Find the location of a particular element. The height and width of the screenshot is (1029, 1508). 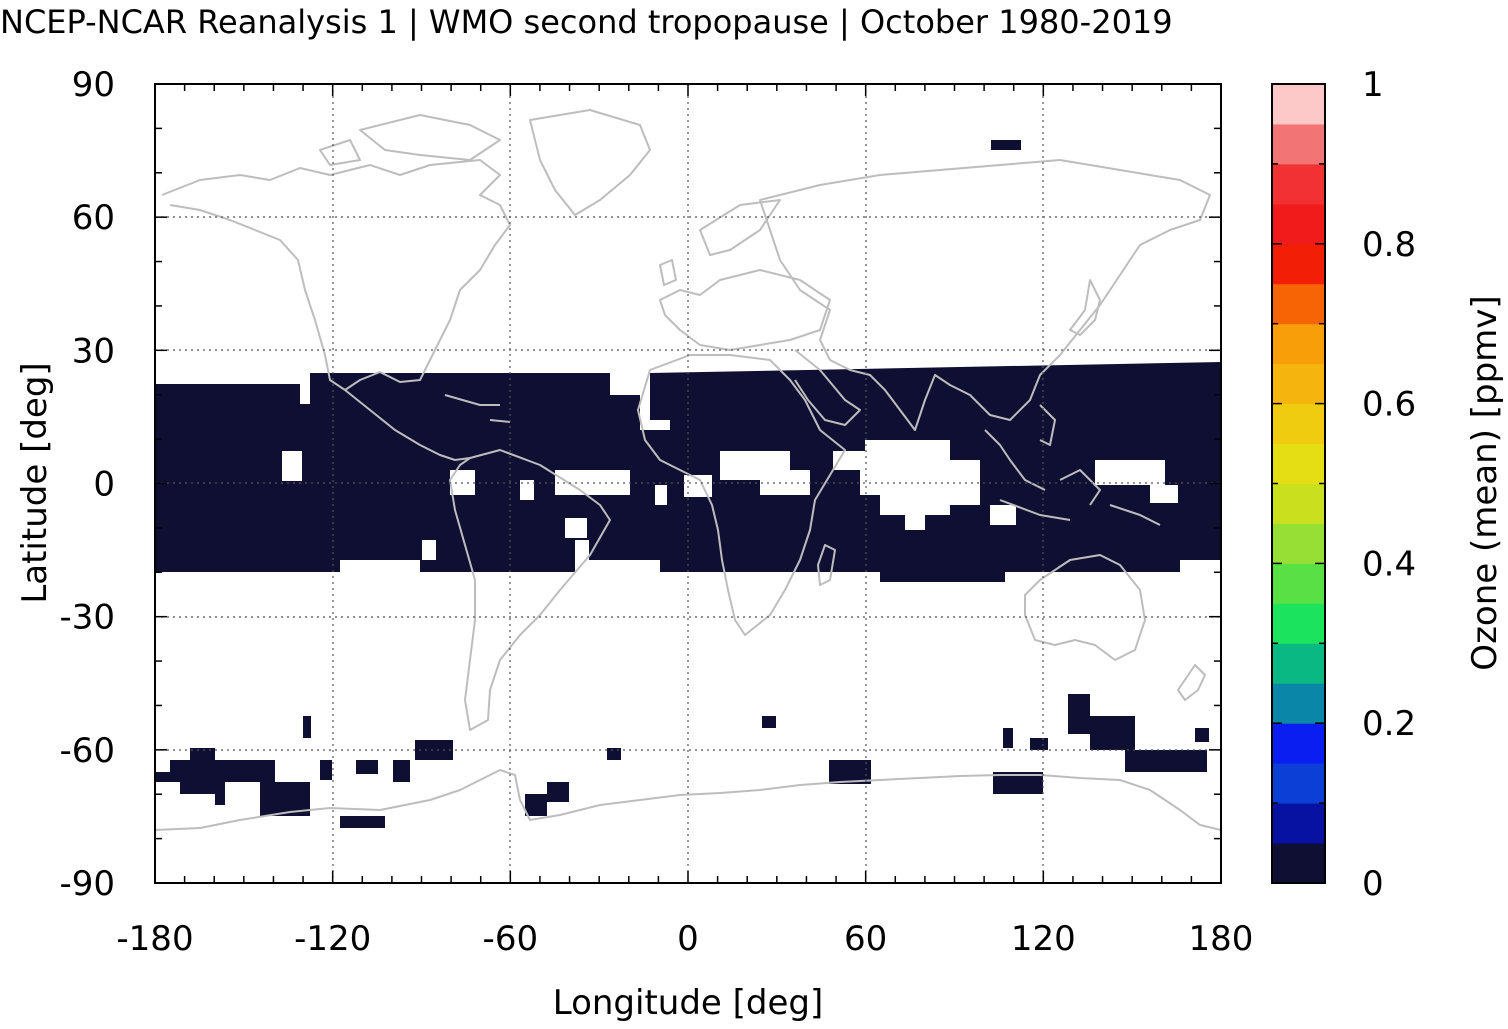

x-tick-label: 180 is located at coordinates (1221, 939).